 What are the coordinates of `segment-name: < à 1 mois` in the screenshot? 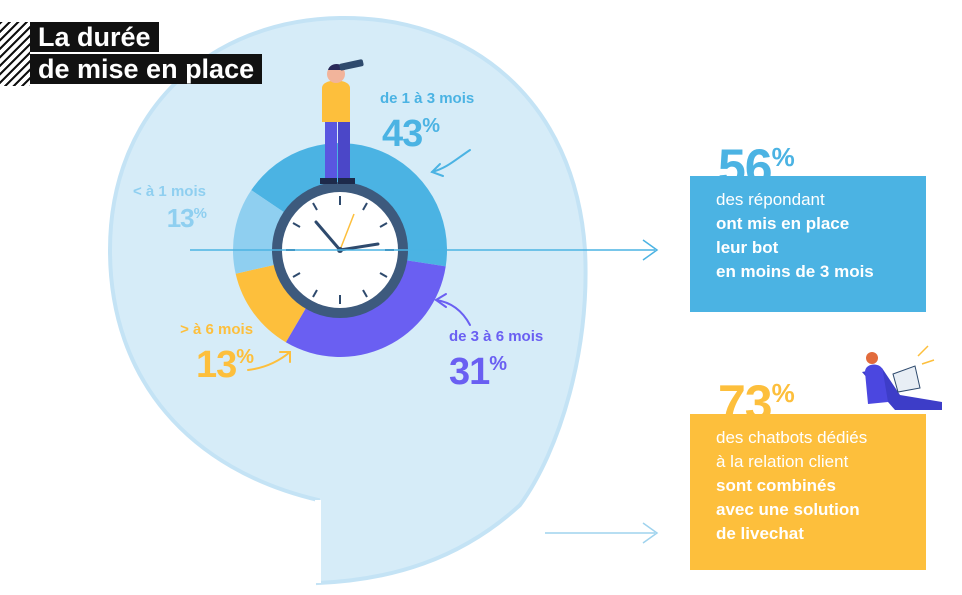 It's located at (169, 191).